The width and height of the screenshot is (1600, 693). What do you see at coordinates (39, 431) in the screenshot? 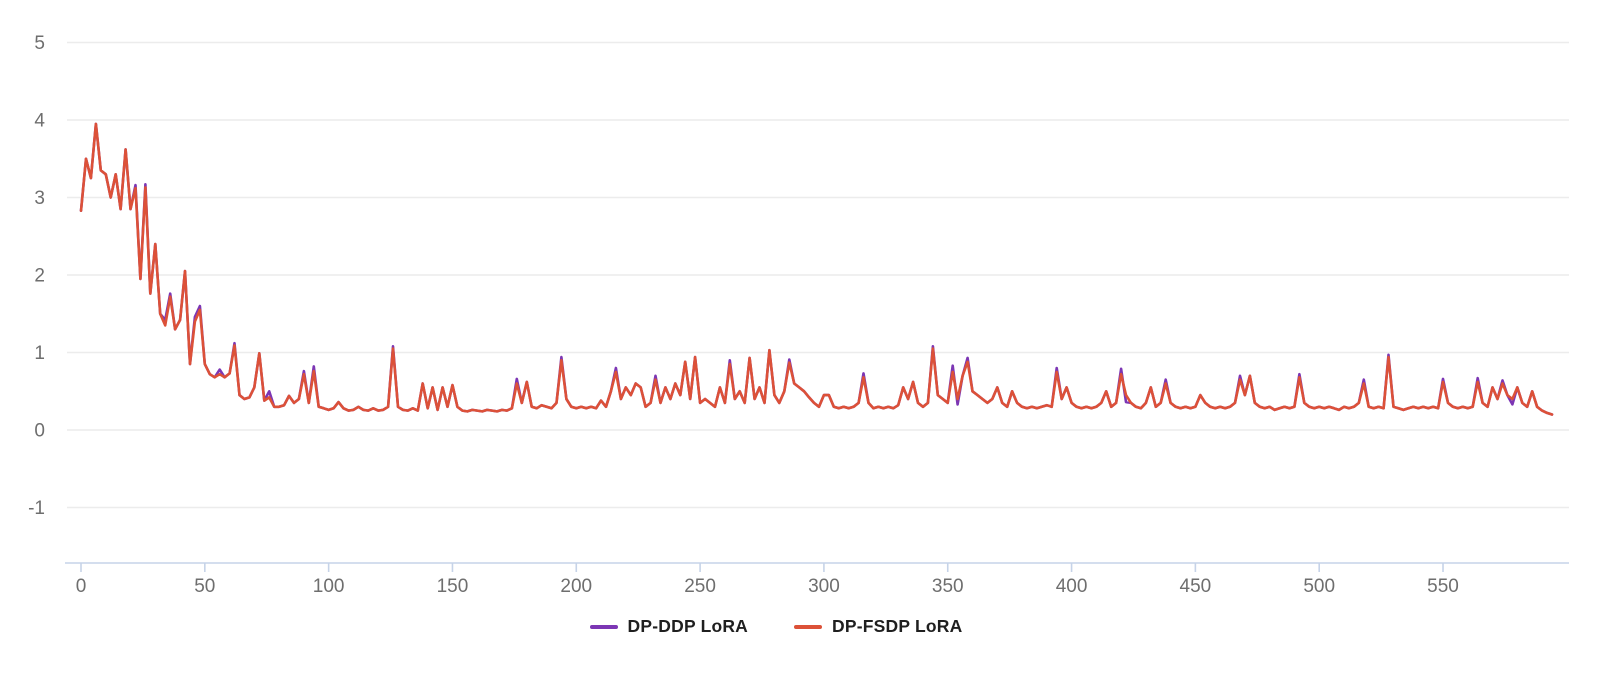
I see `y-tick-label: 0` at bounding box center [39, 431].